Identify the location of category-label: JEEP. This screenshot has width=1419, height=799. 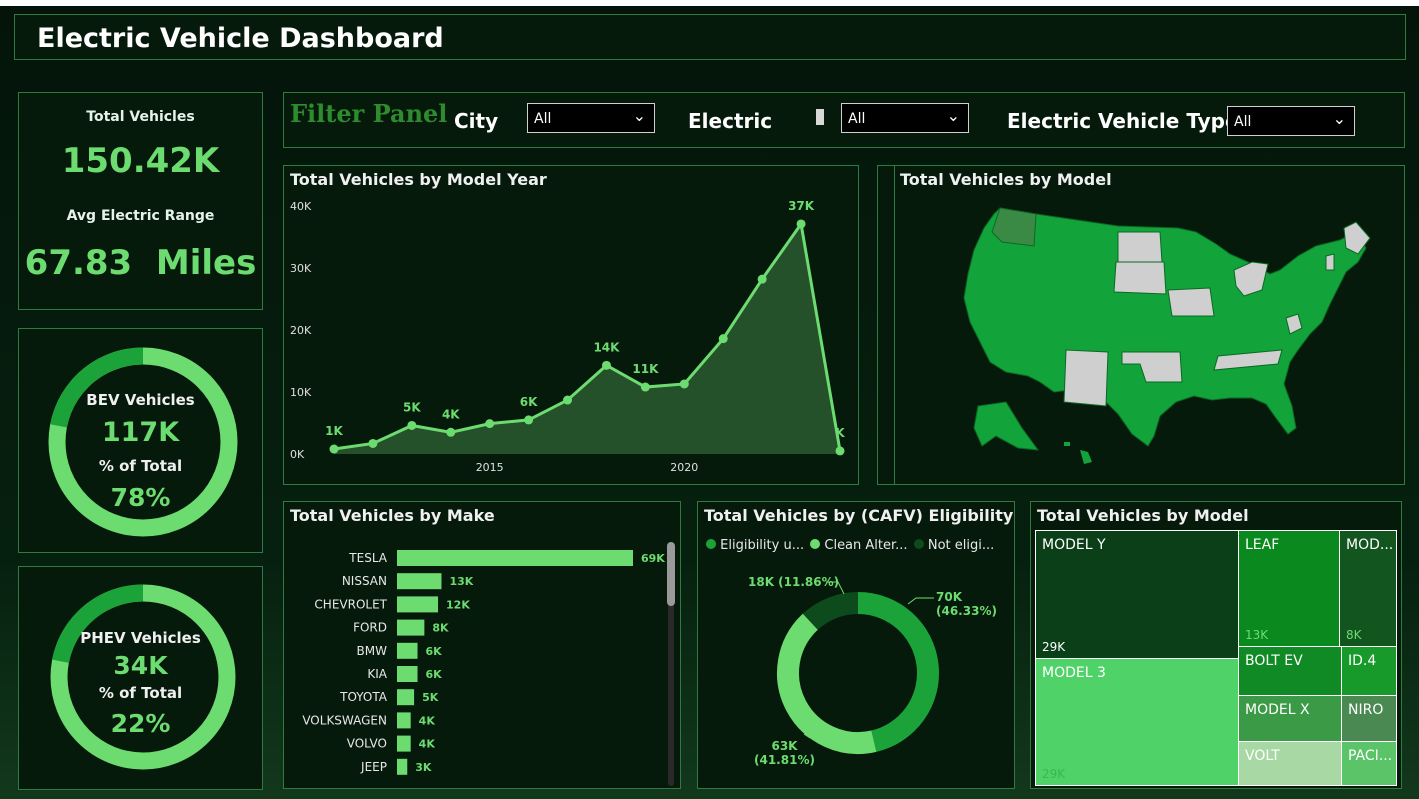
(373, 767).